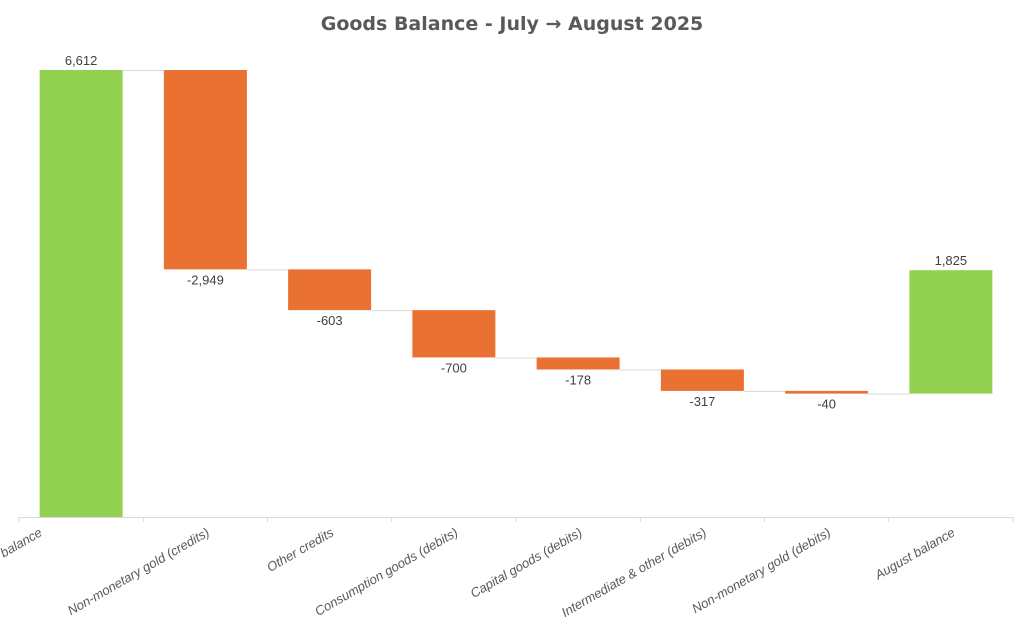 This screenshot has width=1024, height=644. Describe the element at coordinates (330, 320) in the screenshot. I see `data-label: -603` at that location.